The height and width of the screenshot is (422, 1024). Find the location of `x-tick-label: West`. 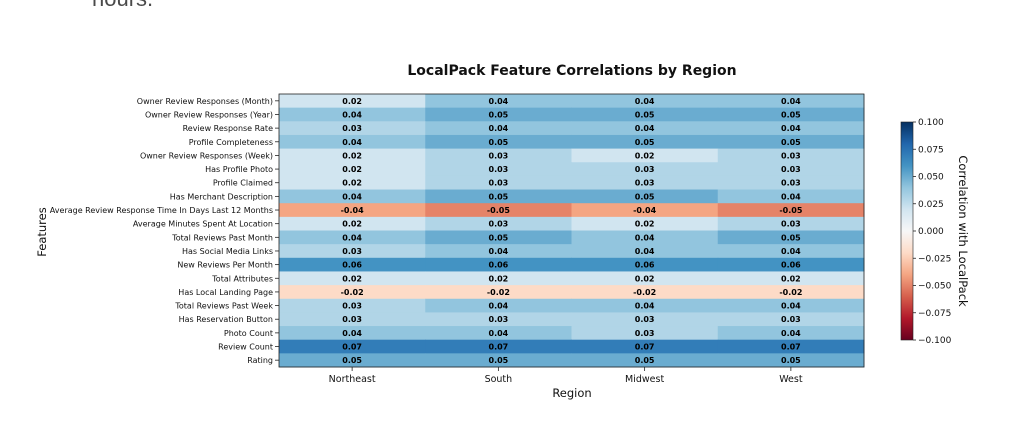

x-tick-label: West is located at coordinates (791, 379).